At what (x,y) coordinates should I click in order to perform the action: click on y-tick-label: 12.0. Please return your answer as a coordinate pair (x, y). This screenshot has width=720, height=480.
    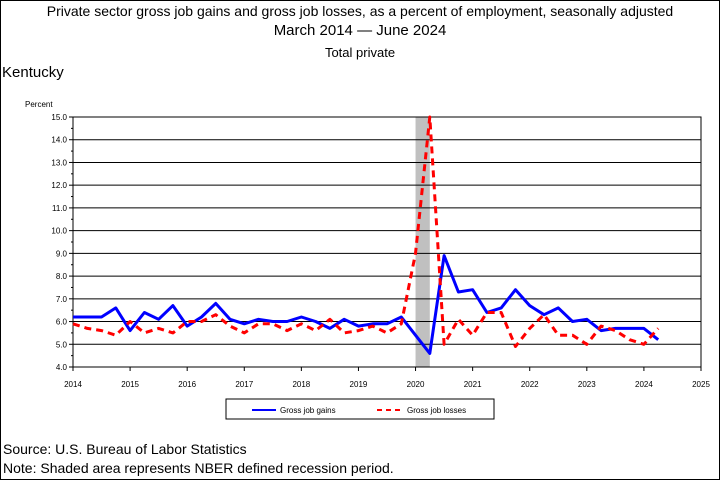
    Looking at the image, I should click on (59, 185).